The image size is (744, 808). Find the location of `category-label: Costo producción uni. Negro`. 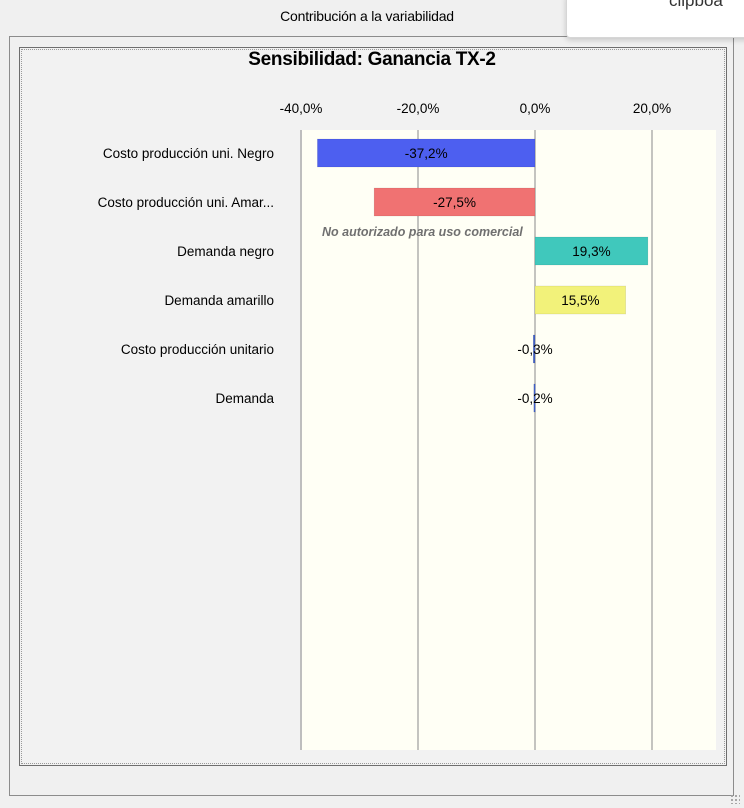

category-label: Costo producción uni. Negro is located at coordinates (188, 153).